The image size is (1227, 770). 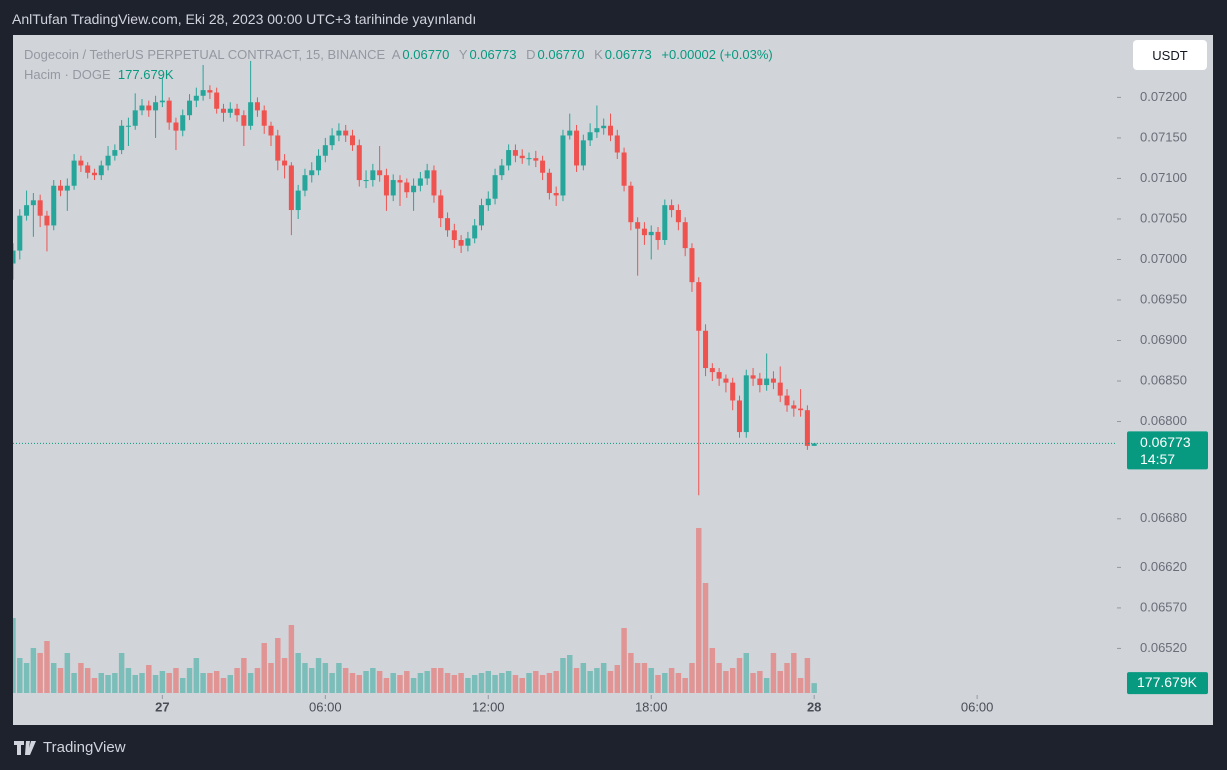 I want to click on volume-axis-label: 177.679K, so click(x=1167, y=682).